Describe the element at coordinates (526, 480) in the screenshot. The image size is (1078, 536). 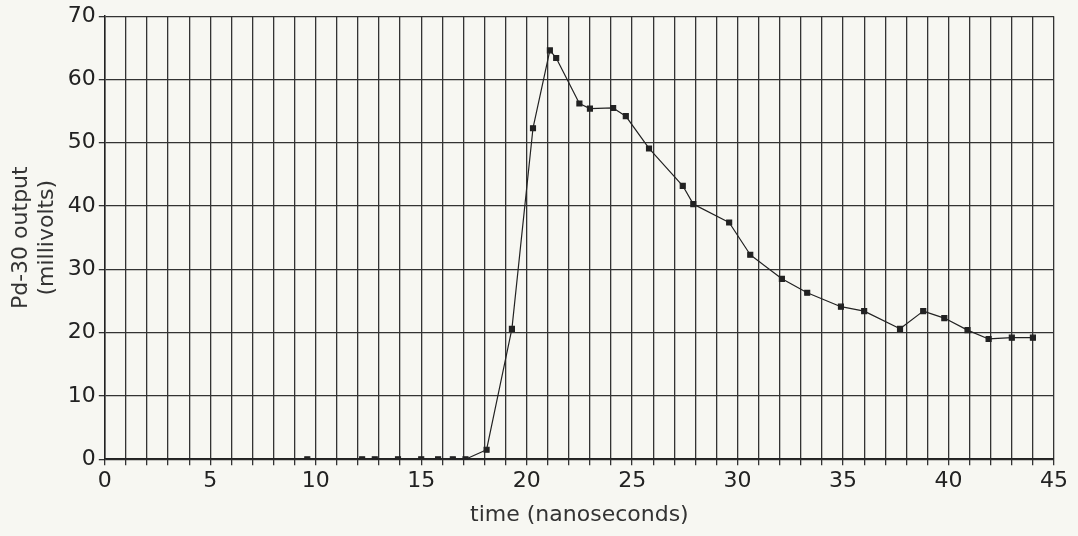
I see `x-tick-label: 20` at that location.